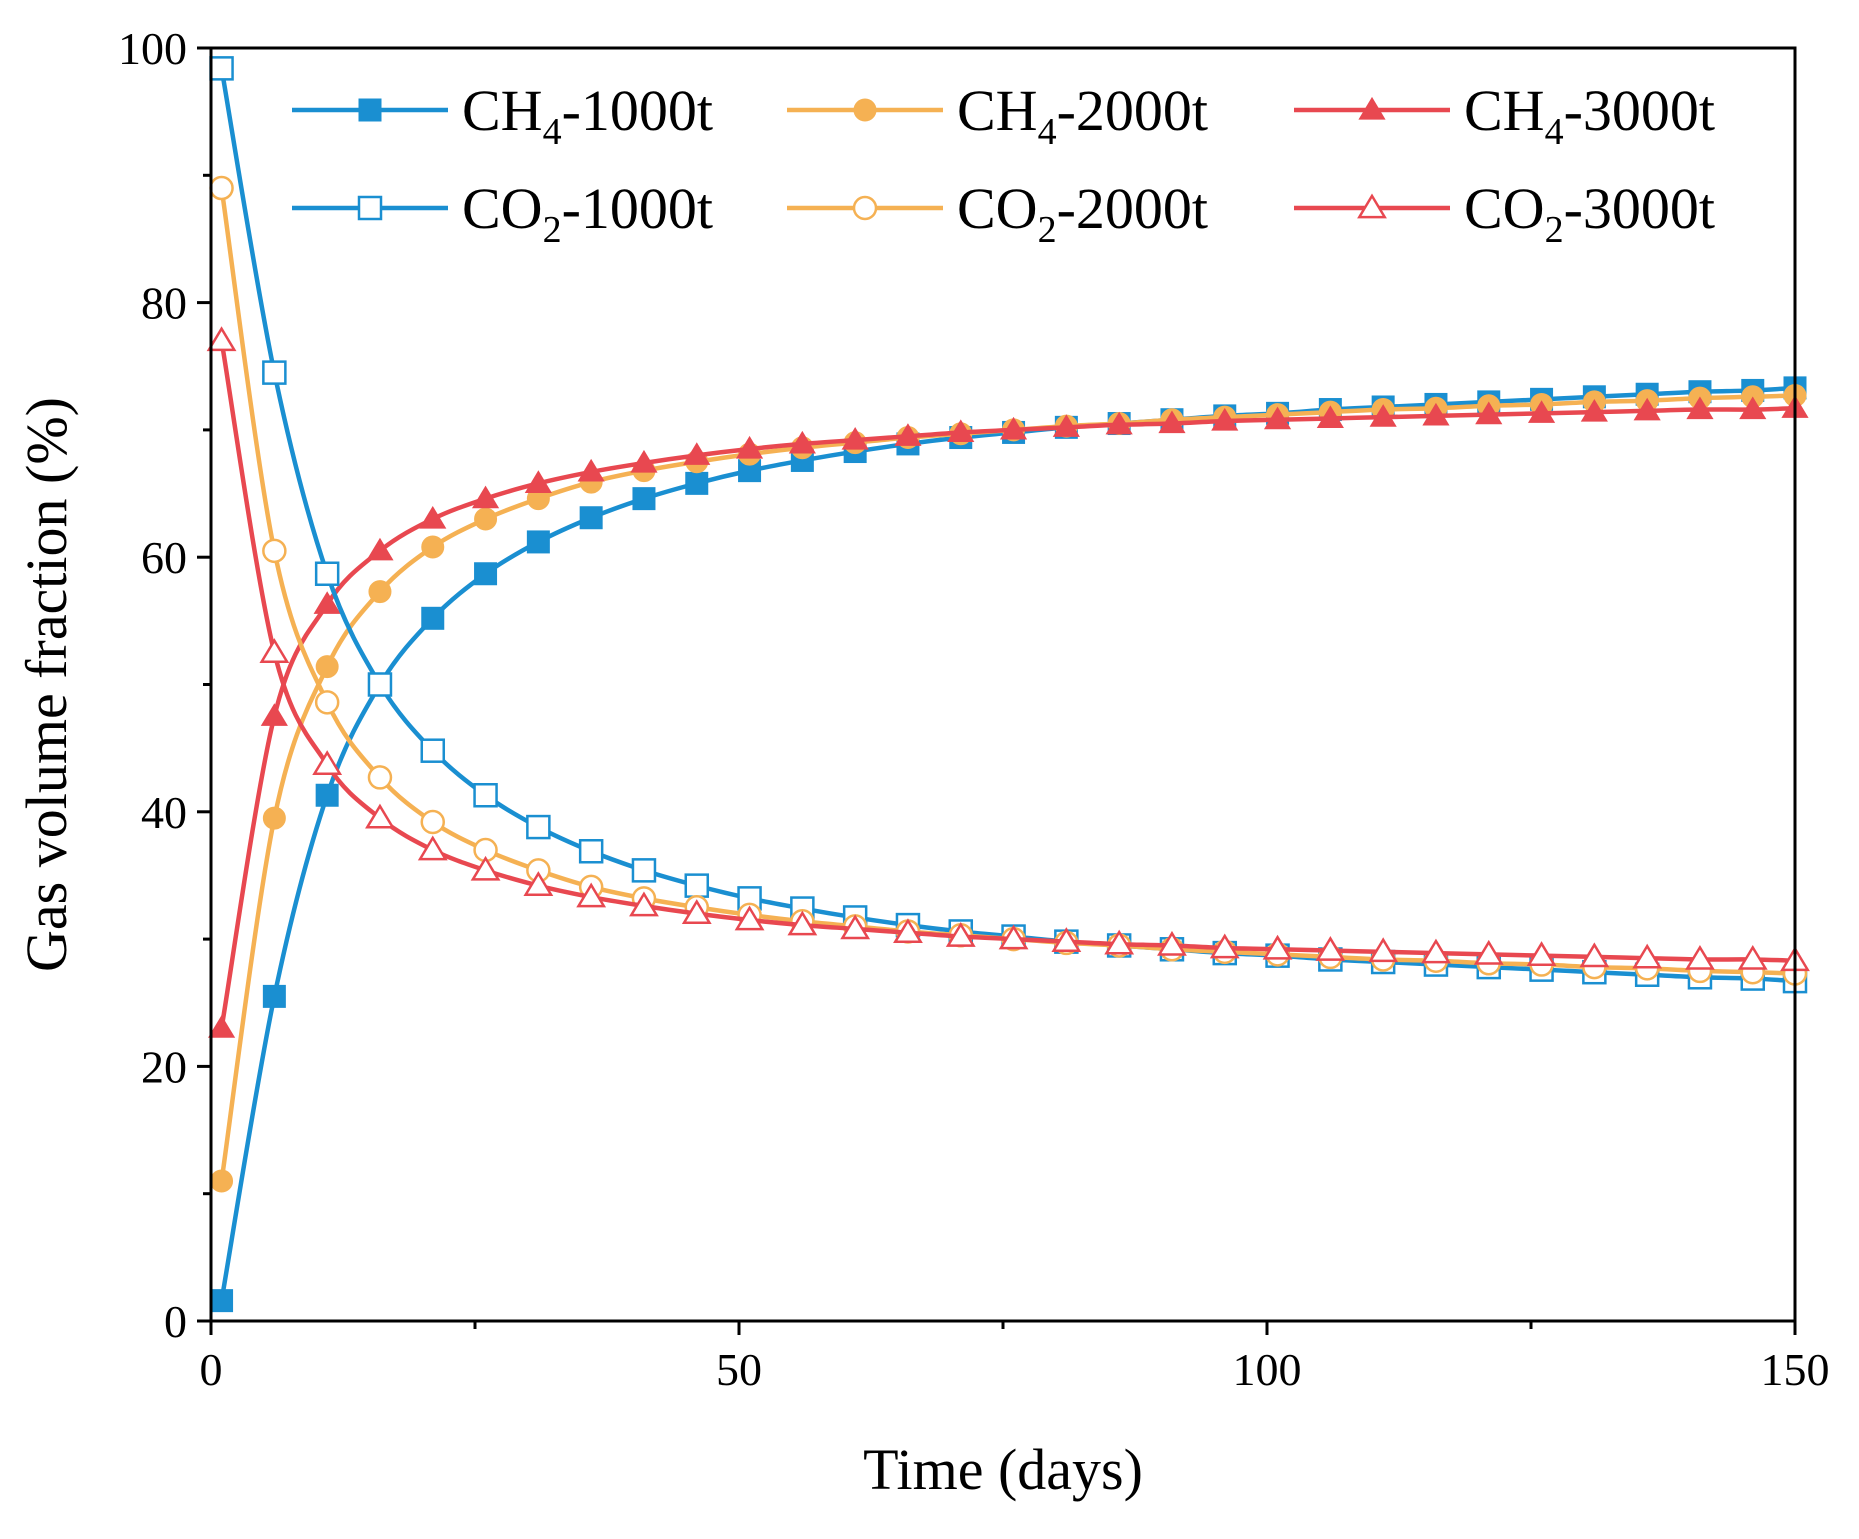  What do you see at coordinates (1003, 1469) in the screenshot?
I see `x-axis-title: Time (days)` at bounding box center [1003, 1469].